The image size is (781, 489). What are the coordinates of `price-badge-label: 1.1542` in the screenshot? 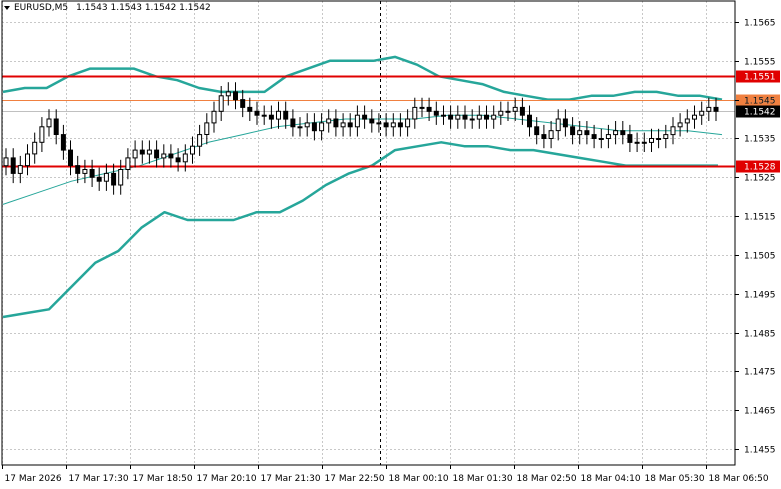 It's located at (760, 113).